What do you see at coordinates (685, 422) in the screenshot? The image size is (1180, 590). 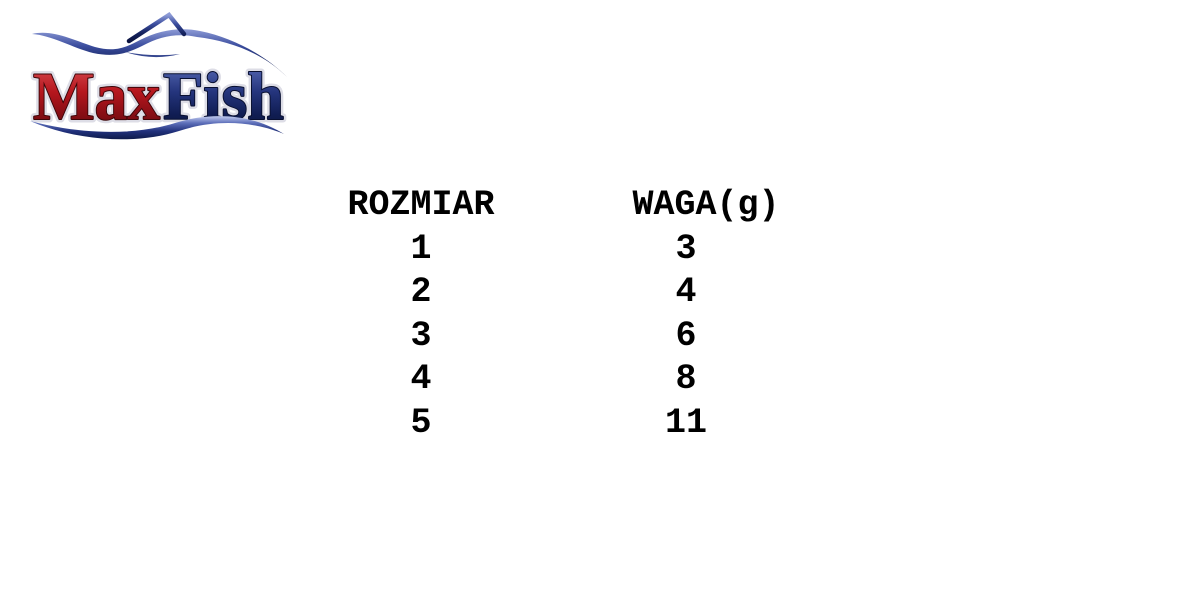 I see `waga-value: 11` at bounding box center [685, 422].